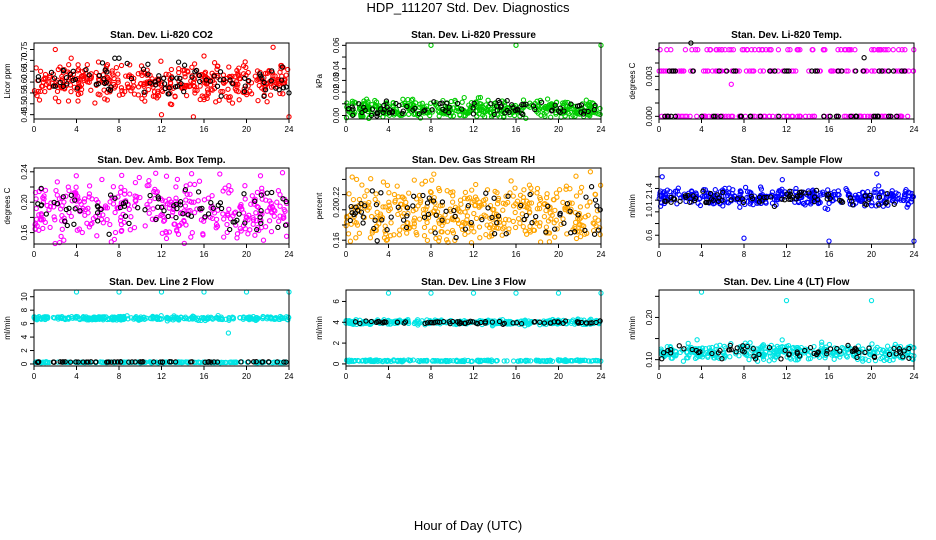  I want to click on chart-title: Stan. Dev. Gas Stream RH, so click(473, 160).